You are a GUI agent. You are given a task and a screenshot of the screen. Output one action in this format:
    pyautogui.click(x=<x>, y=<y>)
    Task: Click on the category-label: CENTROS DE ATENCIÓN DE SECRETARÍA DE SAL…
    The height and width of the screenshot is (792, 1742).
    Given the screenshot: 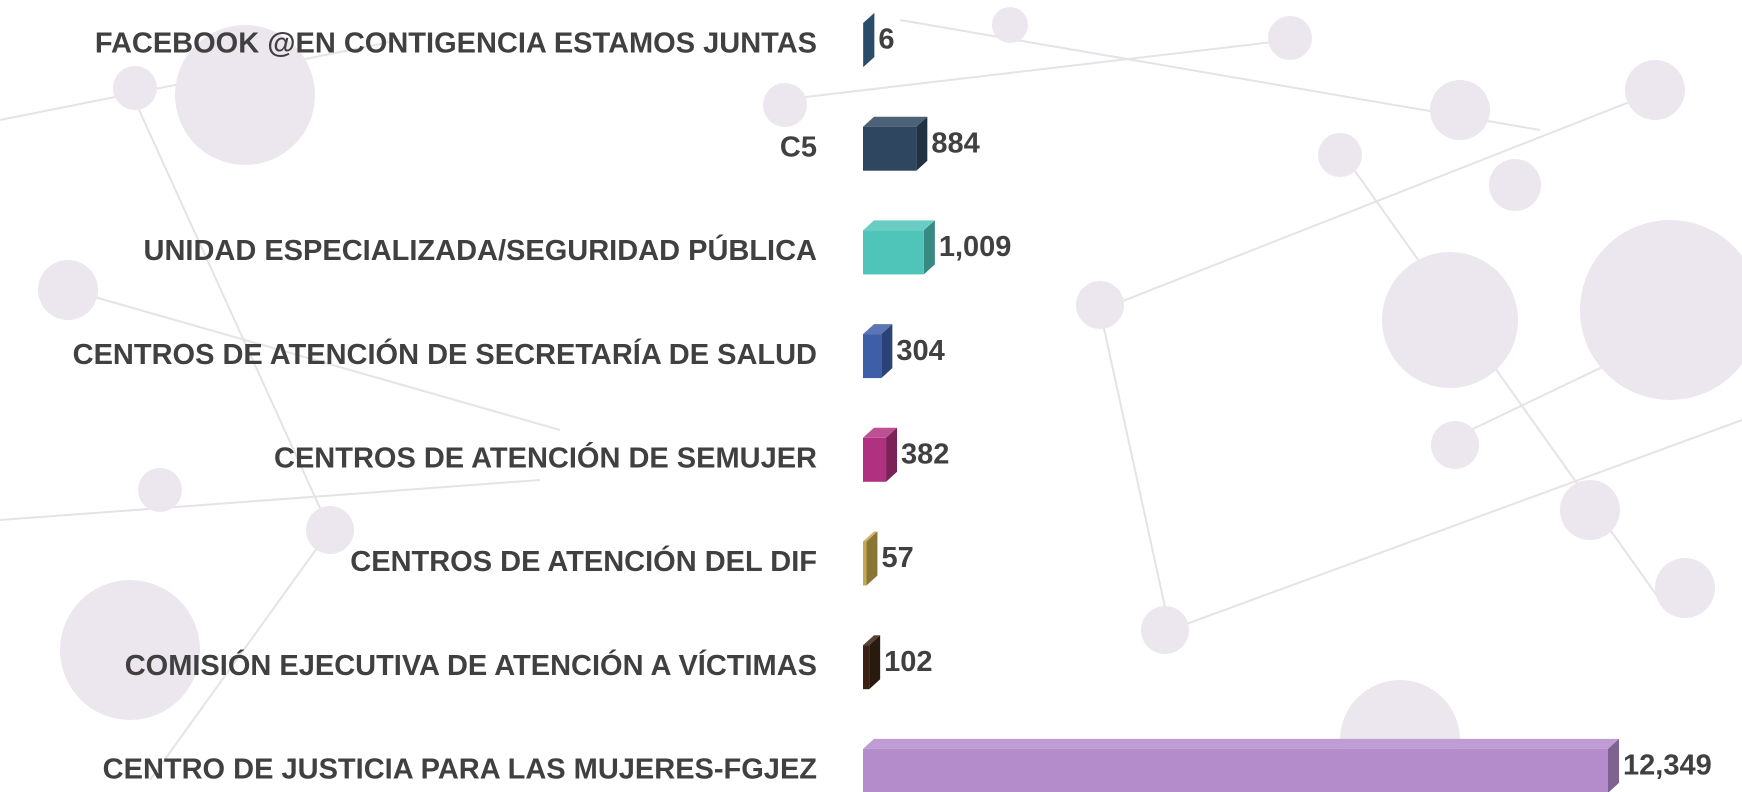 What is the action you would take?
    pyautogui.click(x=445, y=354)
    